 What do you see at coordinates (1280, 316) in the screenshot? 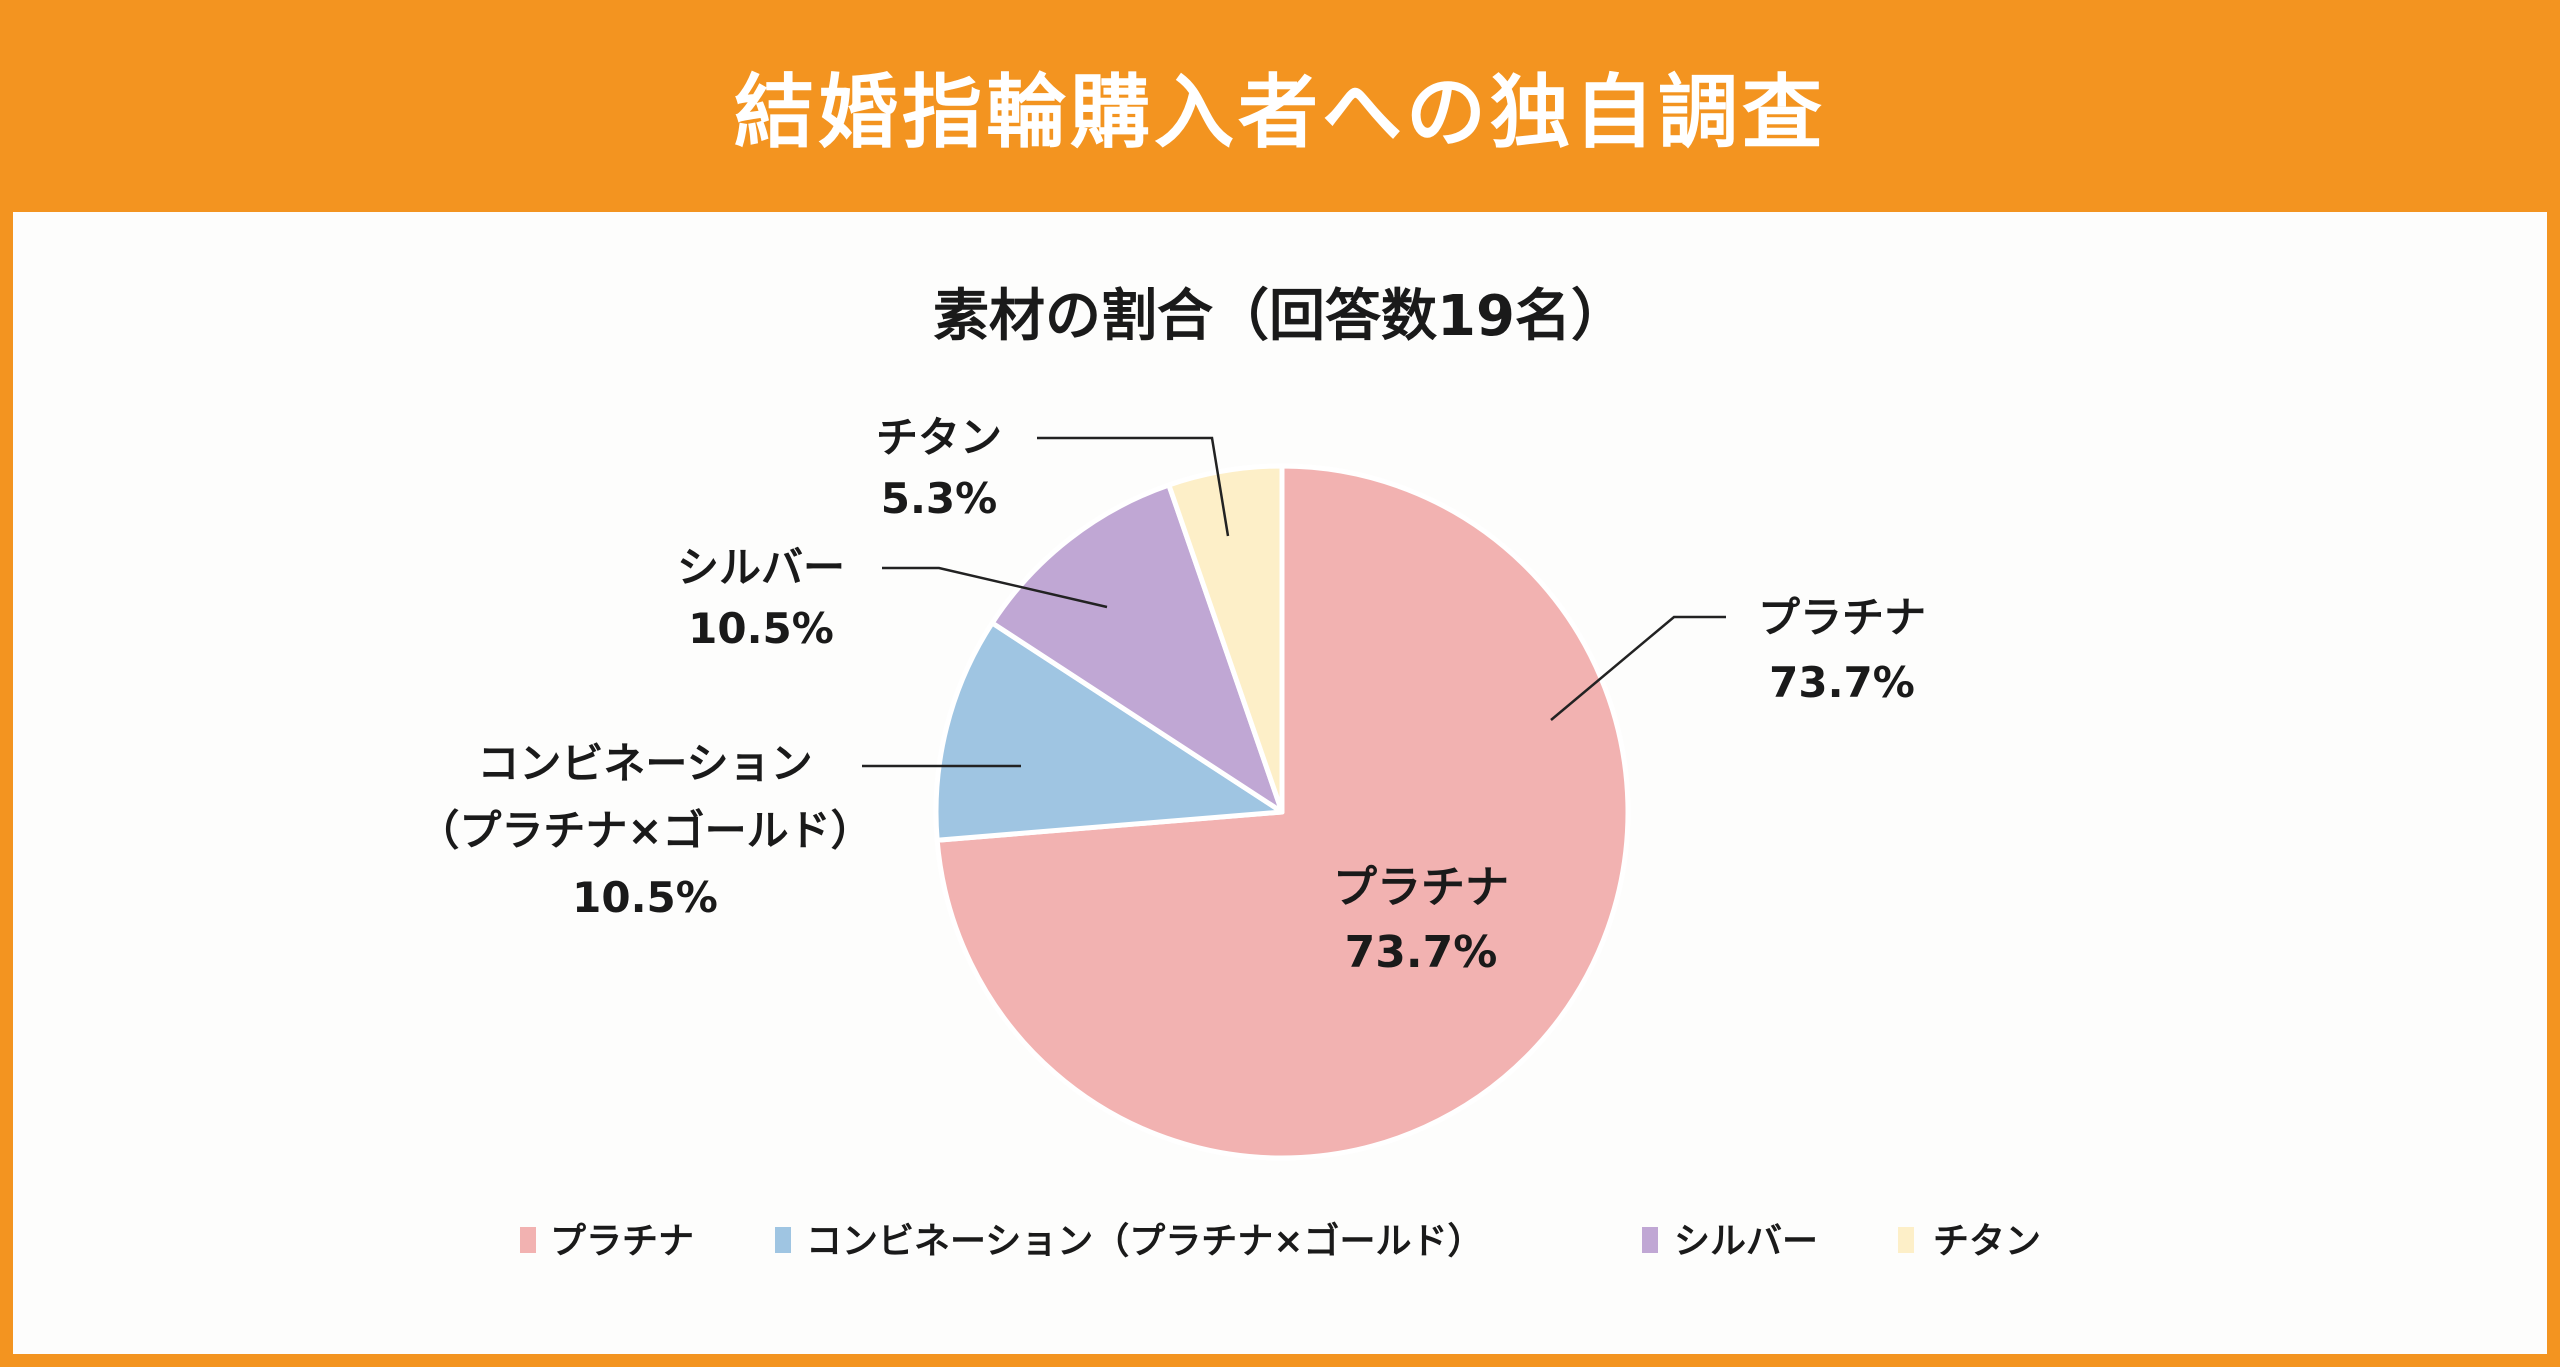
I see `chart-title: 素材の割合（回答数19名）` at bounding box center [1280, 316].